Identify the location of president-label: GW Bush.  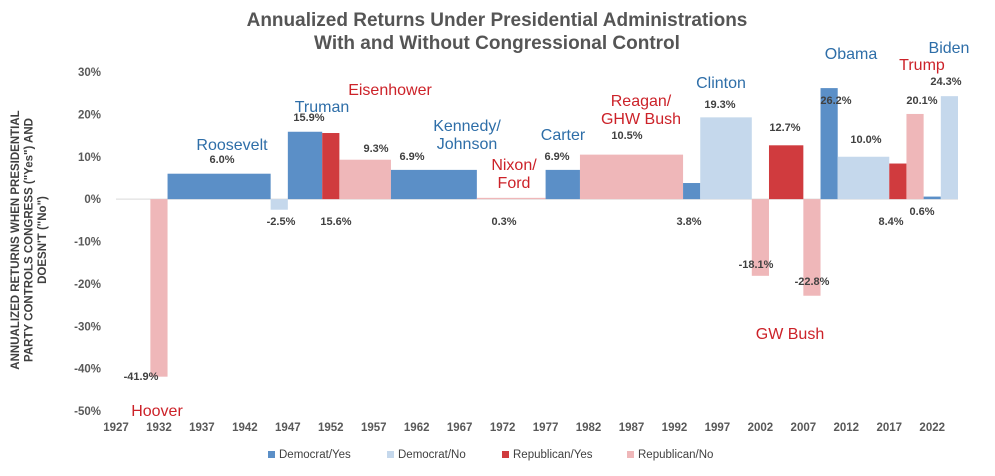
(790, 334).